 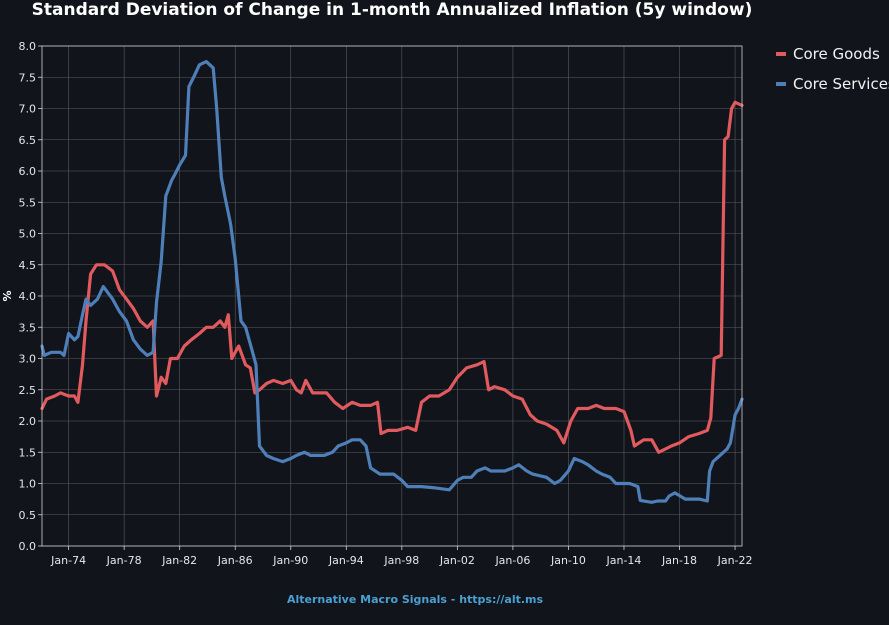 I want to click on x-tick-label: Jan-98, so click(x=401, y=560).